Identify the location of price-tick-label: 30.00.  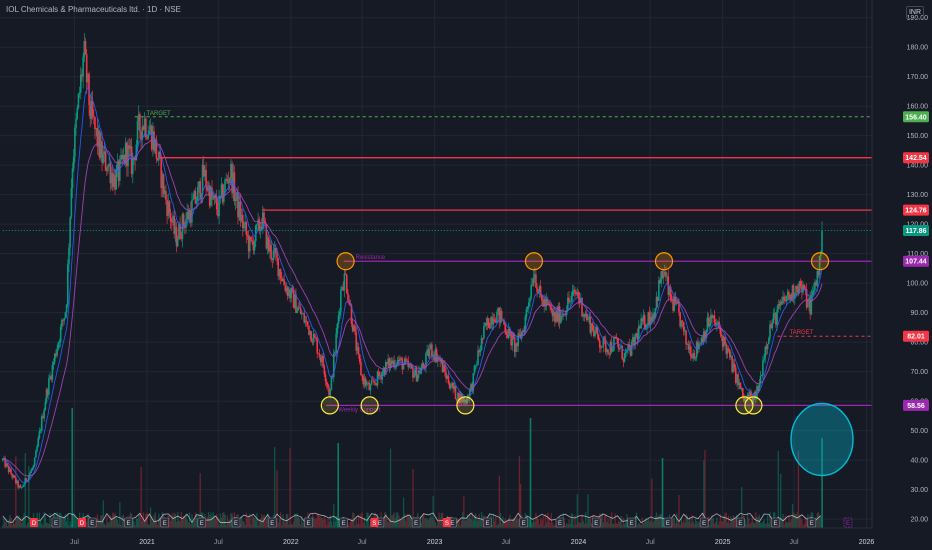
(919, 490).